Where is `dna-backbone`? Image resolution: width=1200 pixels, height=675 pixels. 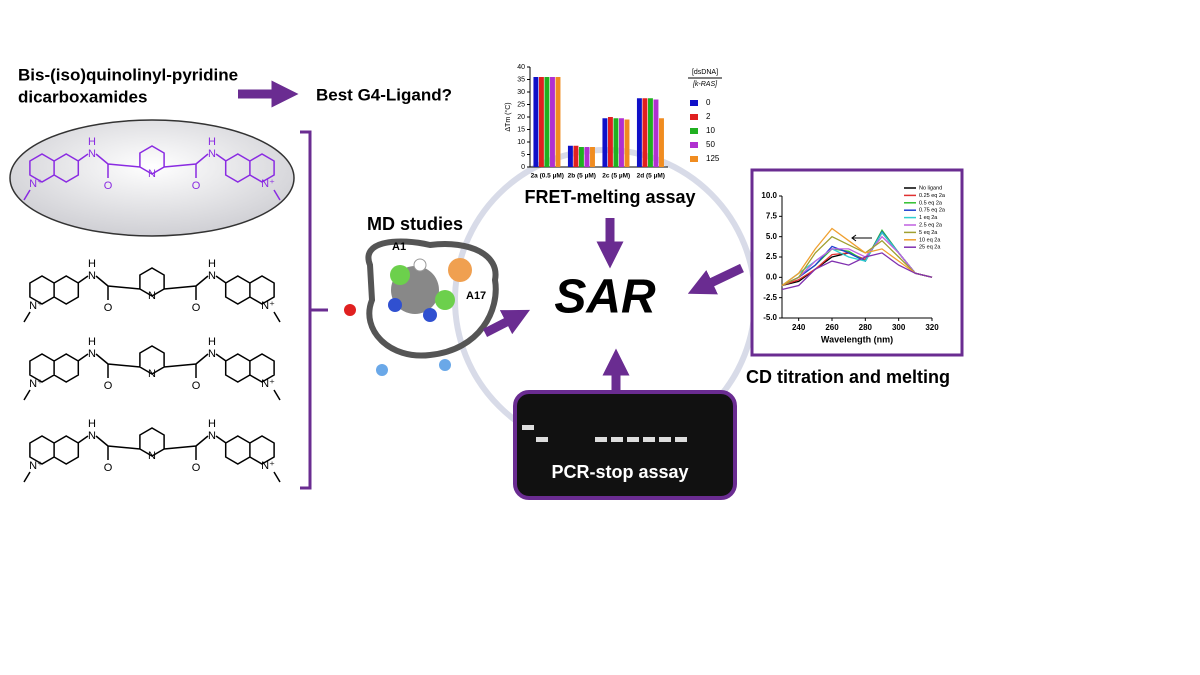 dna-backbone is located at coordinates (432, 298).